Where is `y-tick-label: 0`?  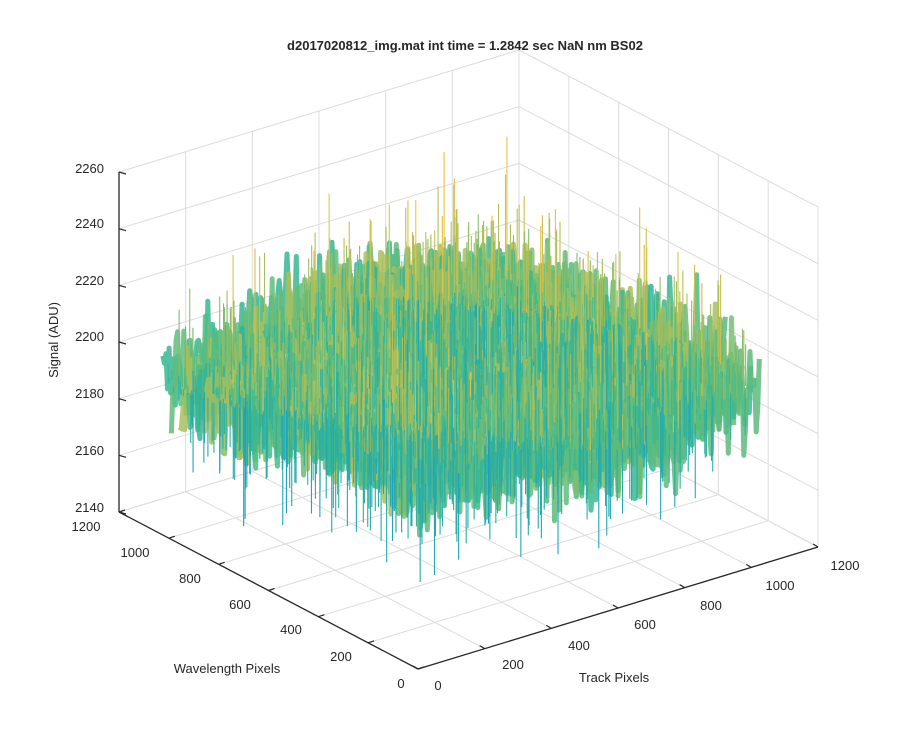 y-tick-label: 0 is located at coordinates (400, 683).